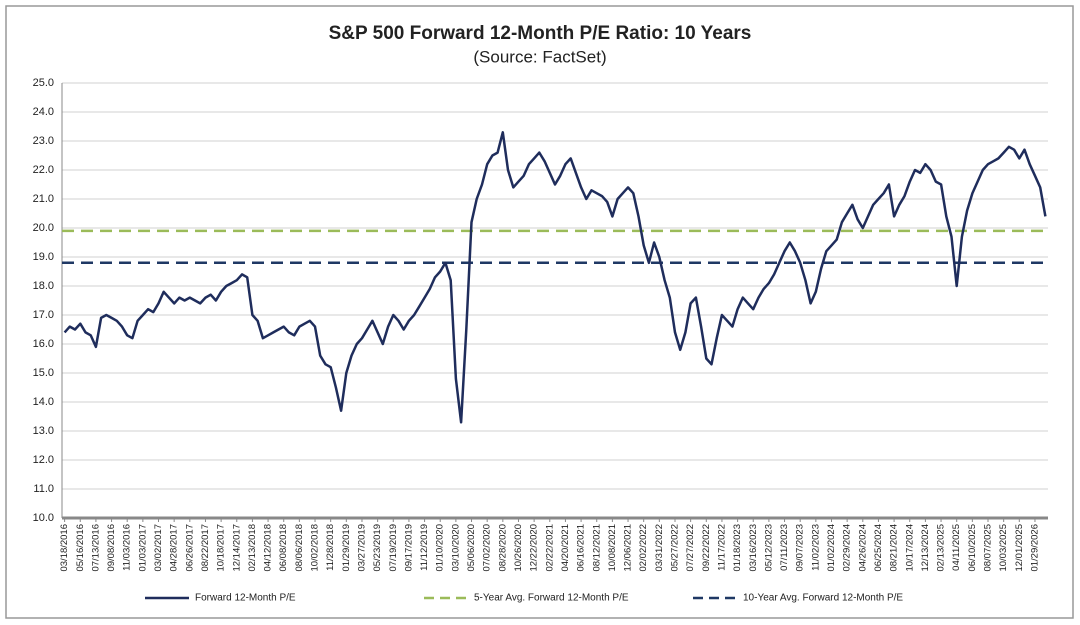  I want to click on x-tick-label: 02/02/2022, so click(643, 548).